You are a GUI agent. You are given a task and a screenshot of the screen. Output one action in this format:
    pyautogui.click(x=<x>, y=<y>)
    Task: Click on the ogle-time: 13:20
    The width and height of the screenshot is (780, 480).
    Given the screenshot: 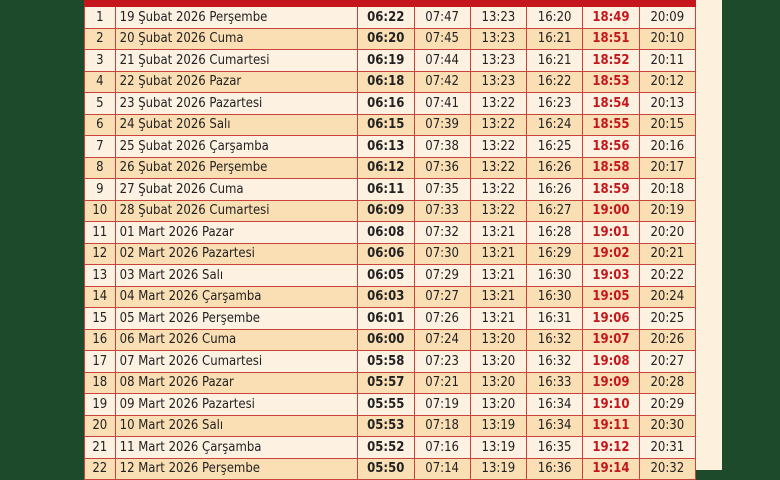 What is the action you would take?
    pyautogui.click(x=498, y=339)
    